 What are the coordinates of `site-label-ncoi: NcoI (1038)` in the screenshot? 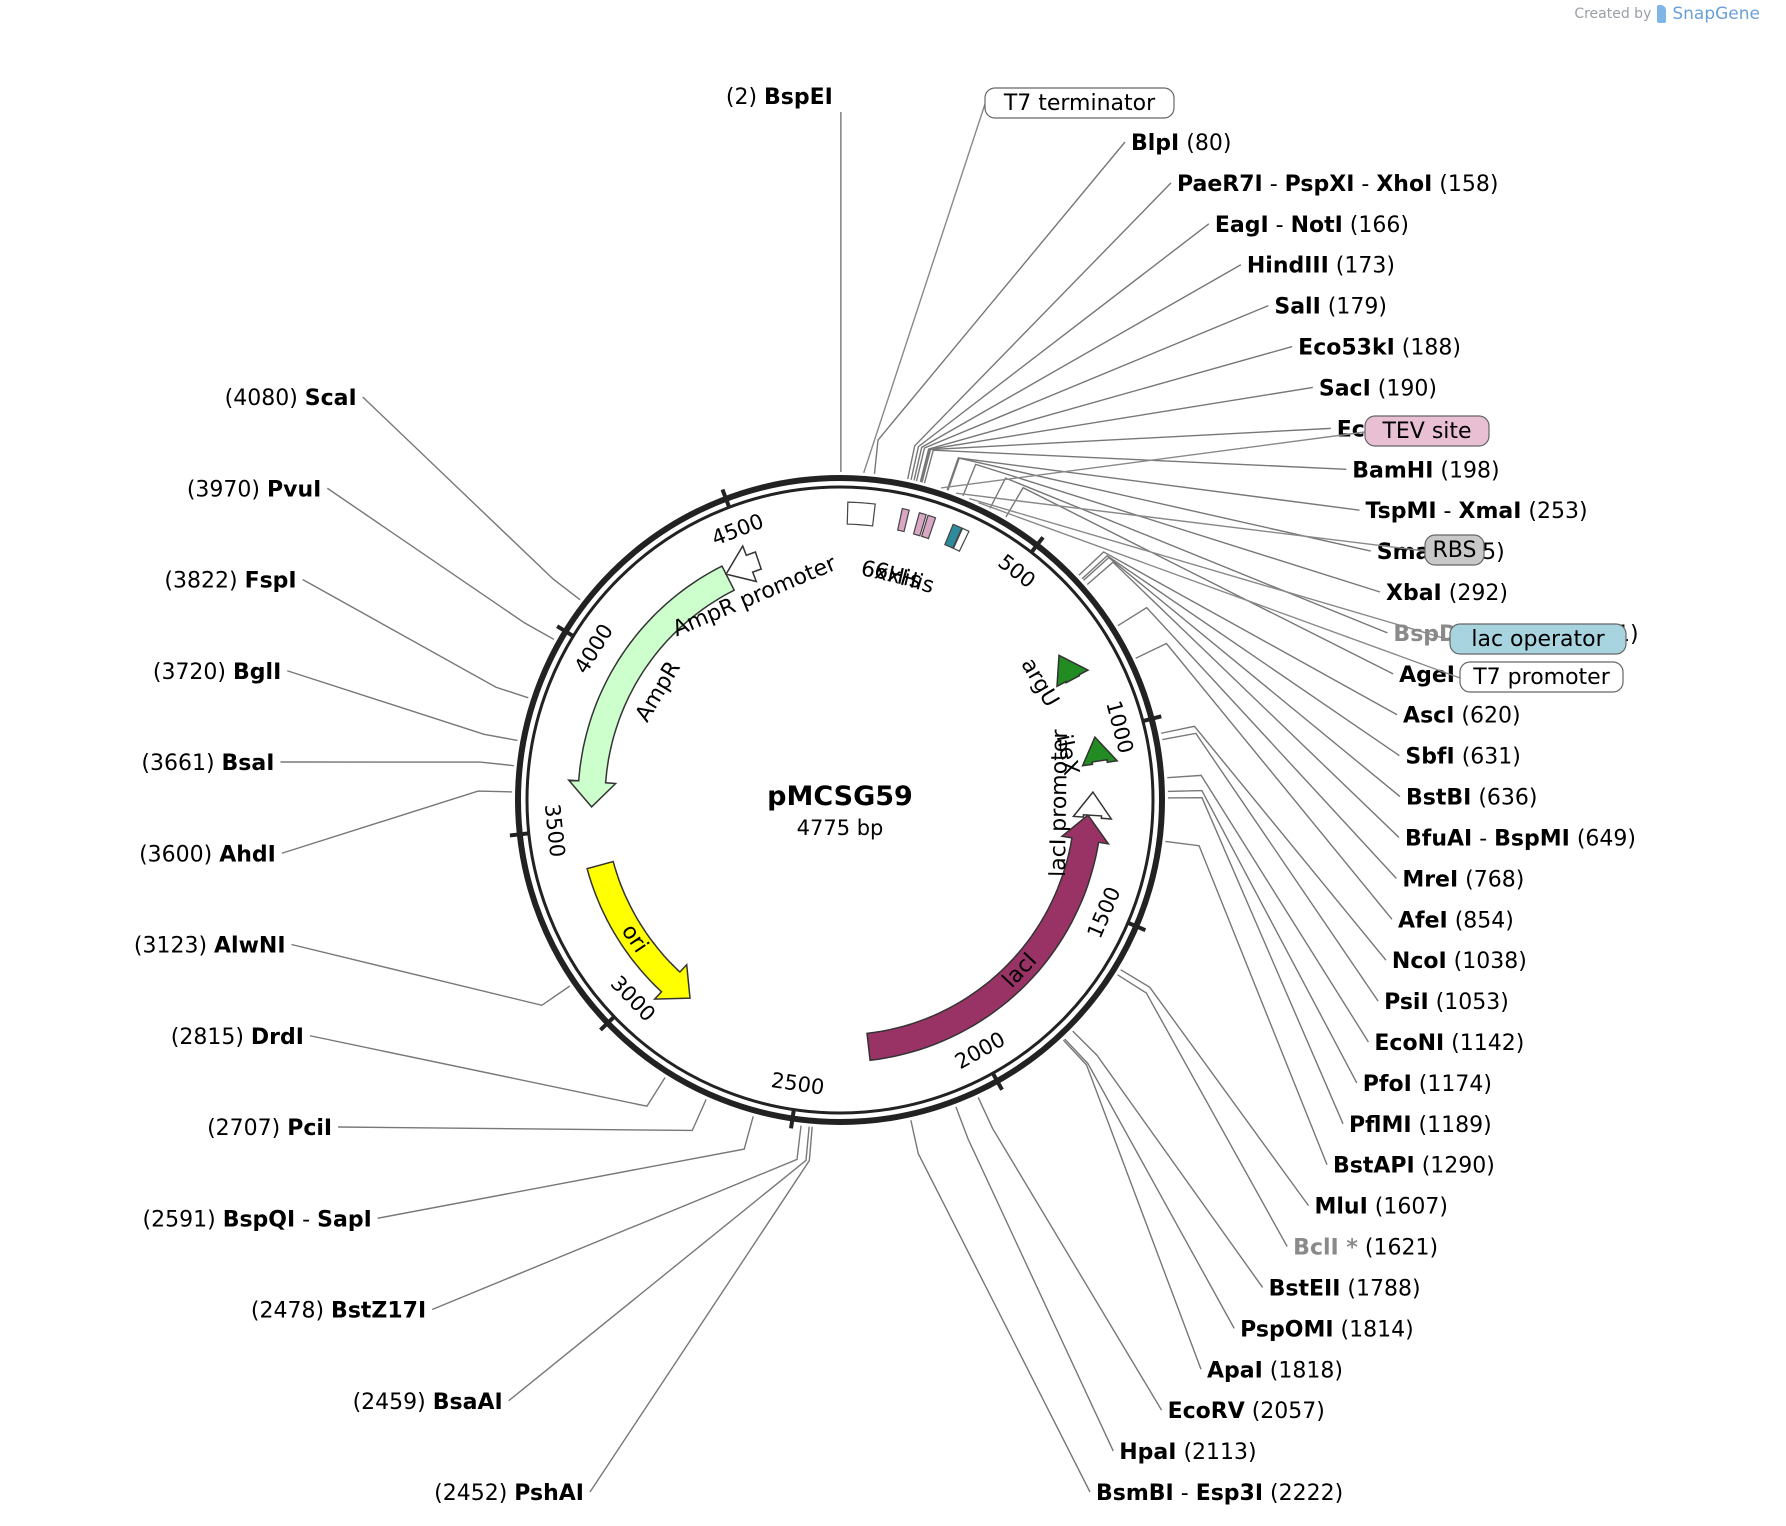 It's located at (1459, 961).